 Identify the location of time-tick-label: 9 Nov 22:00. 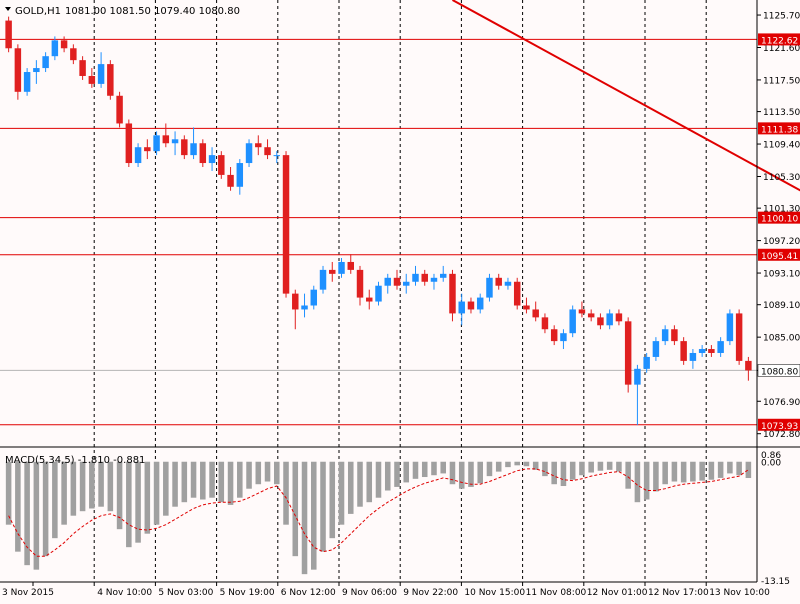
(430, 593).